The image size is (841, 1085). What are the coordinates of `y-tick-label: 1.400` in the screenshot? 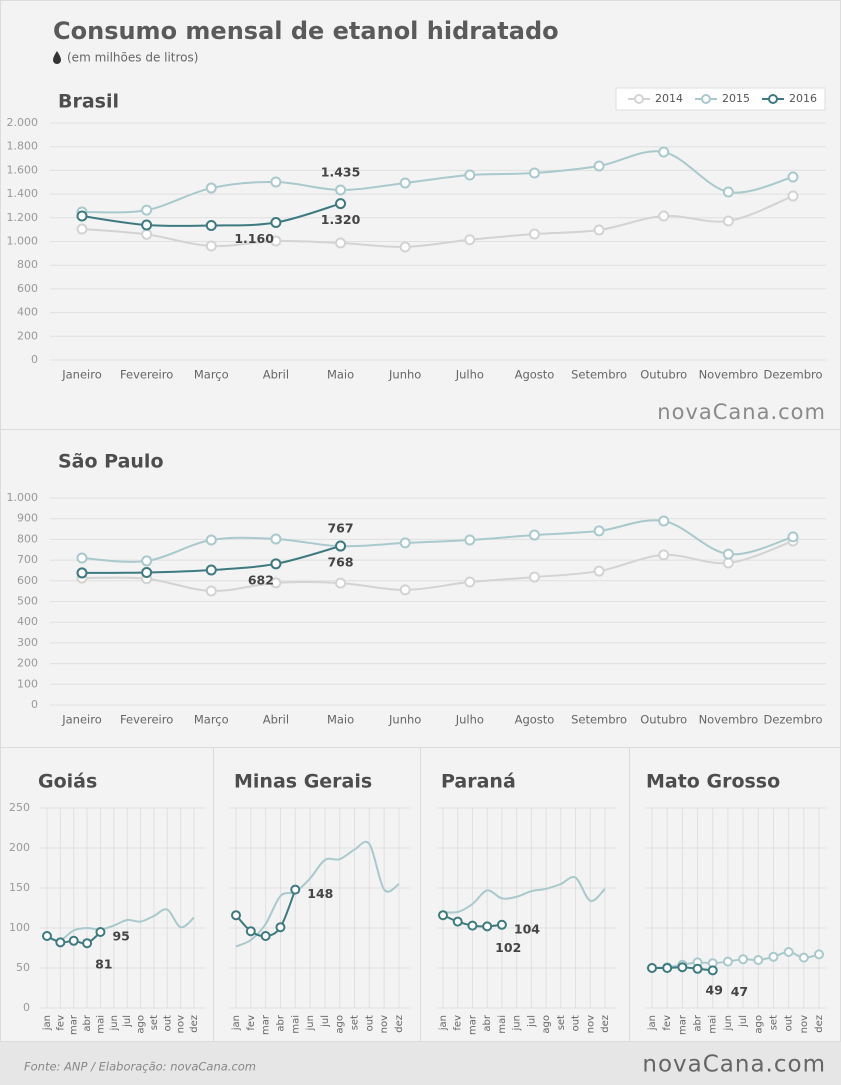 It's located at (23, 193).